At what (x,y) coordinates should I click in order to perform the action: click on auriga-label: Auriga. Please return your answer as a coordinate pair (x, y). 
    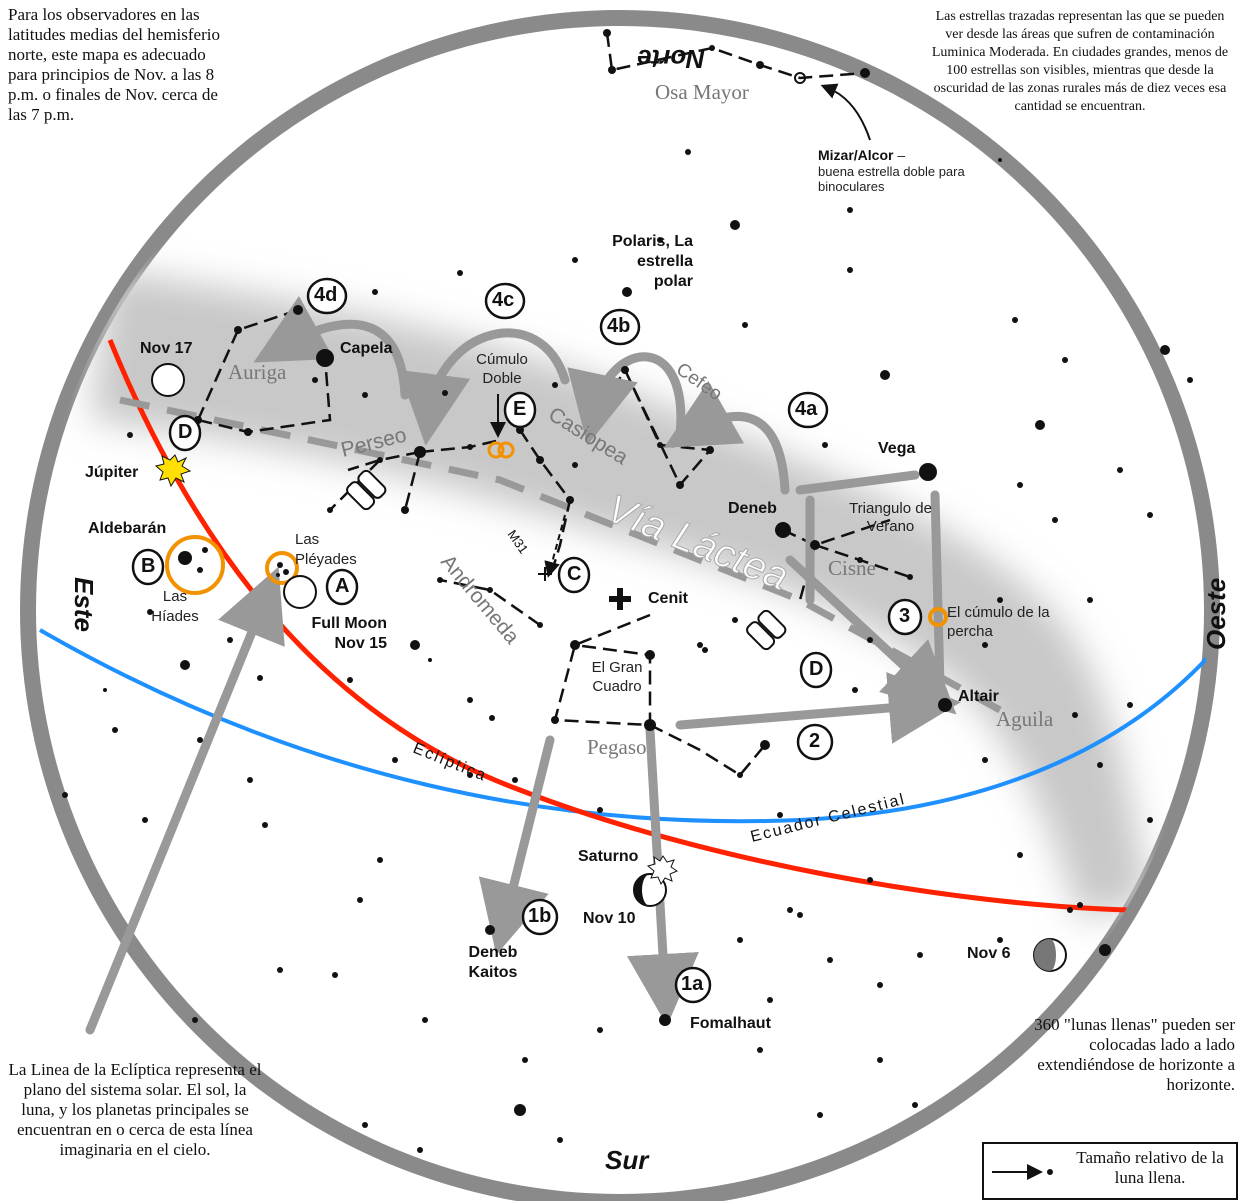
    Looking at the image, I should click on (257, 372).